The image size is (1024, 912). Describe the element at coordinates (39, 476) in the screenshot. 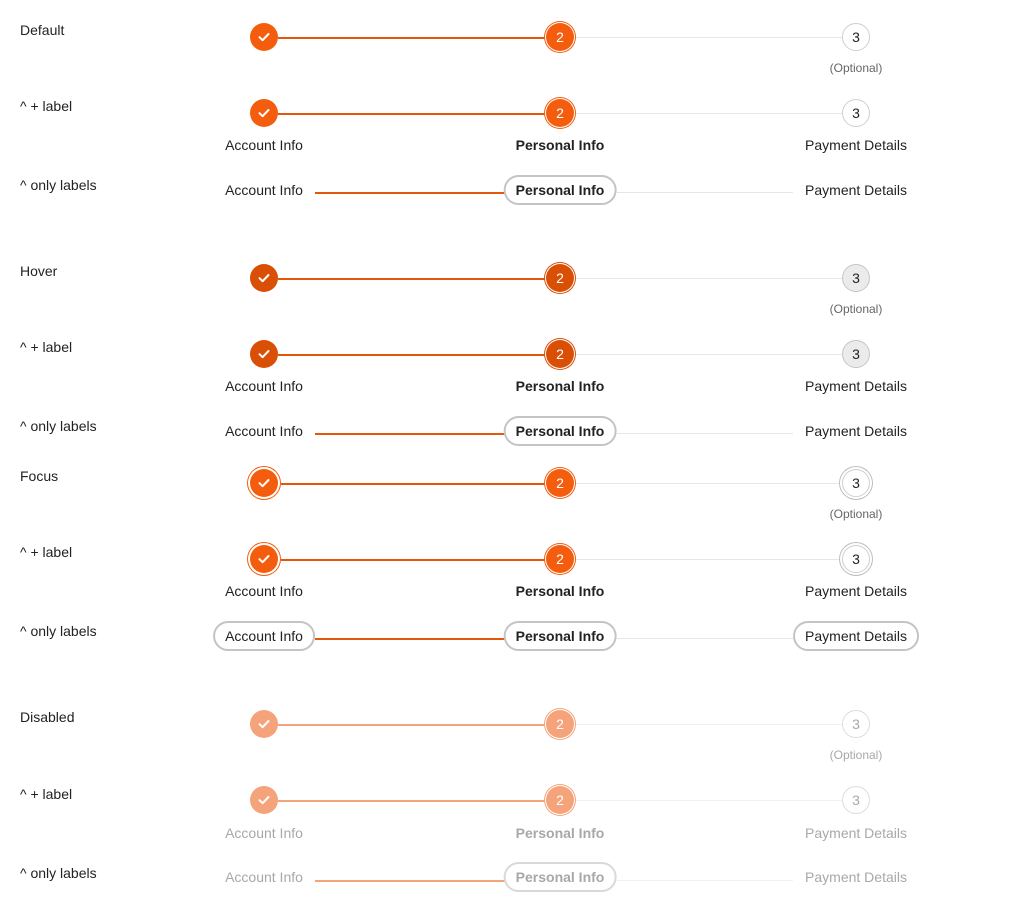

I see `section-label-focus: Focus` at that location.